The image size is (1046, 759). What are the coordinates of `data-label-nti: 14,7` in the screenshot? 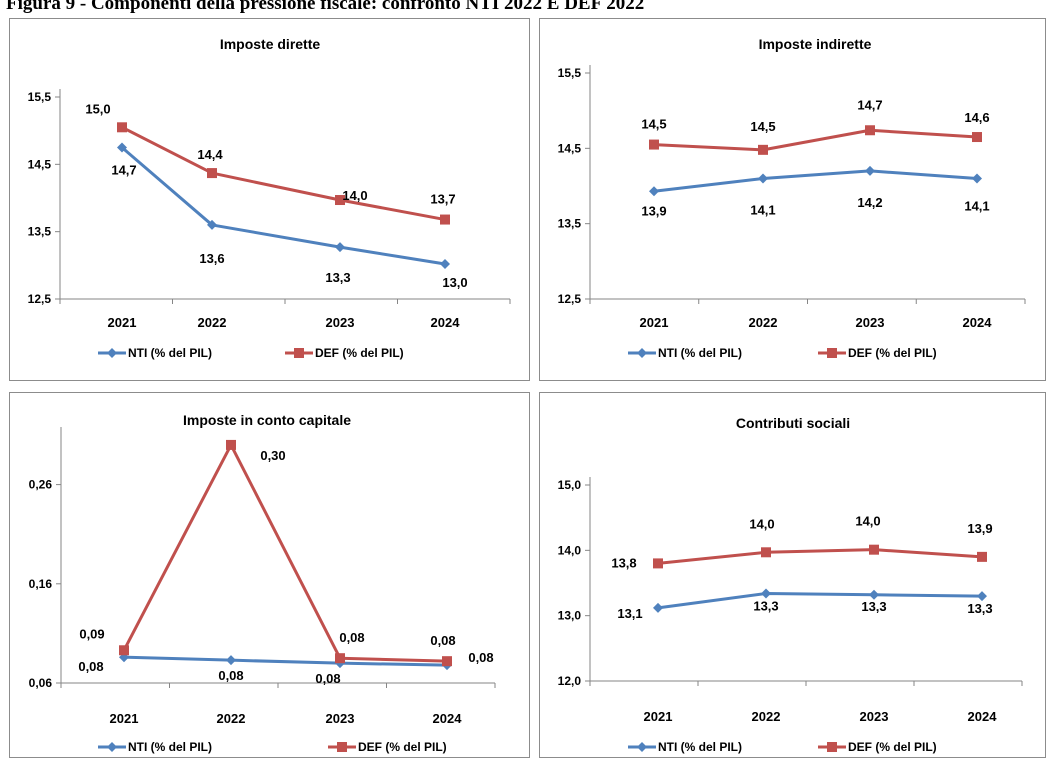 It's located at (123, 170).